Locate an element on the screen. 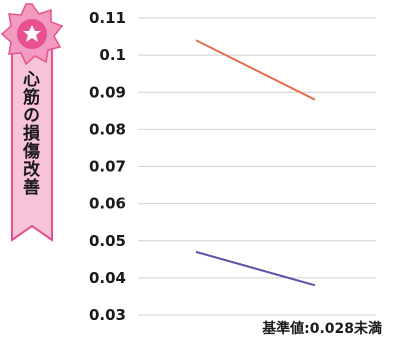 The height and width of the screenshot is (338, 408). y-tick-label: 0.09 is located at coordinates (107, 92).